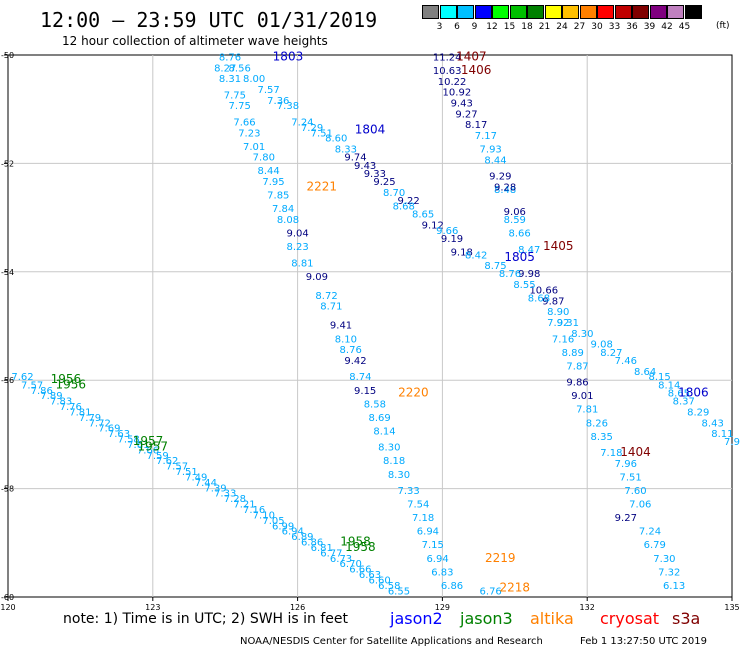  Describe the element at coordinates (500, 177) in the screenshot. I see `wave-height-point: 9.29` at that location.